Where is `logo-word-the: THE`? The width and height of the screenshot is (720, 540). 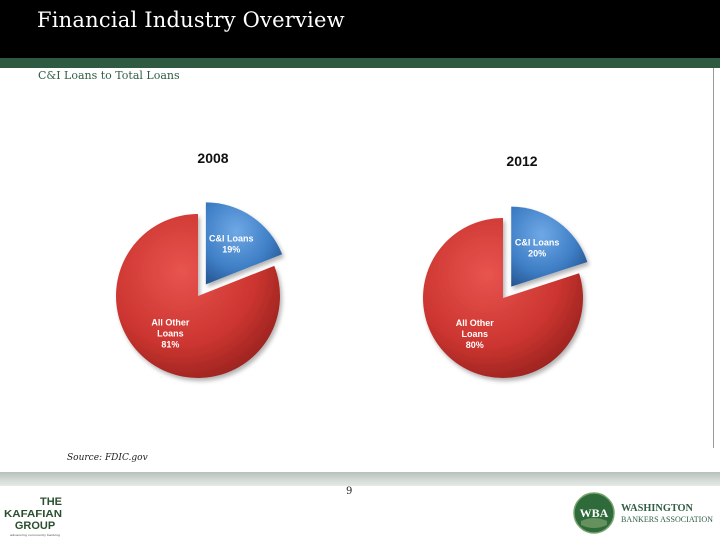 logo-word-the: THE is located at coordinates (51, 502).